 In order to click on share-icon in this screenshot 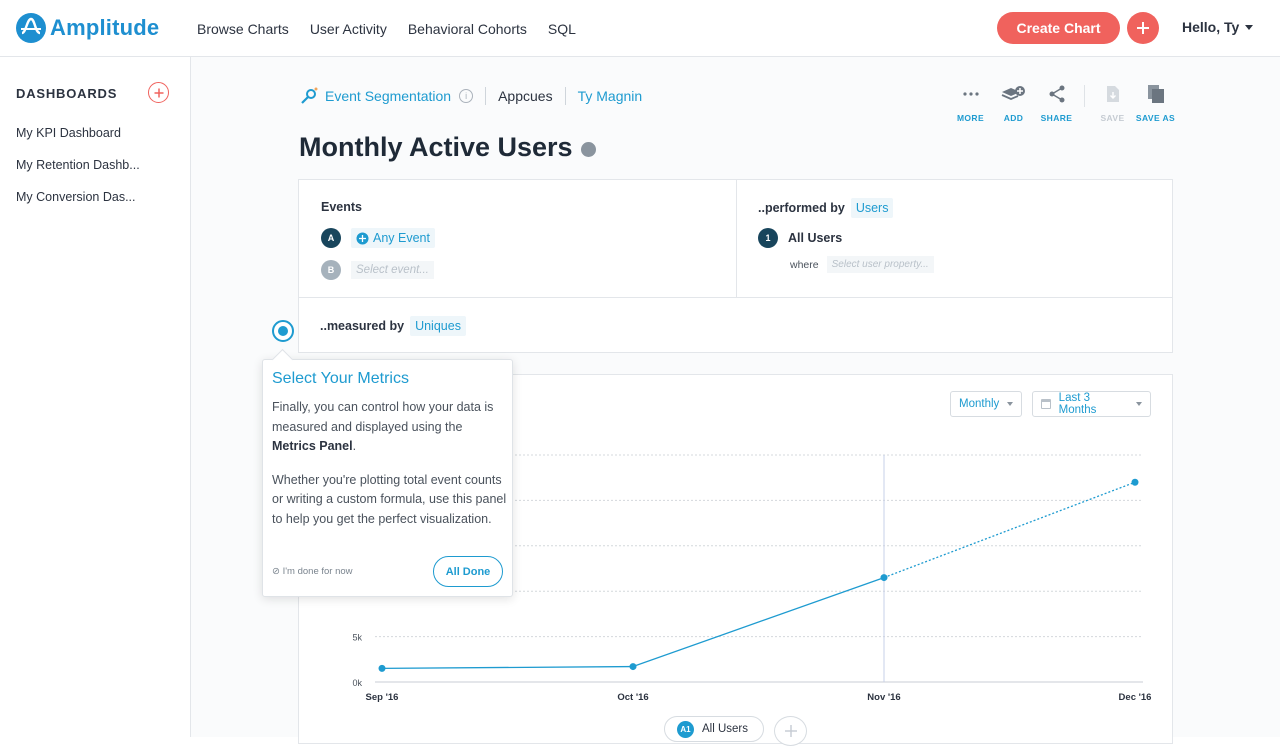, I will do `click(1056, 94)`.